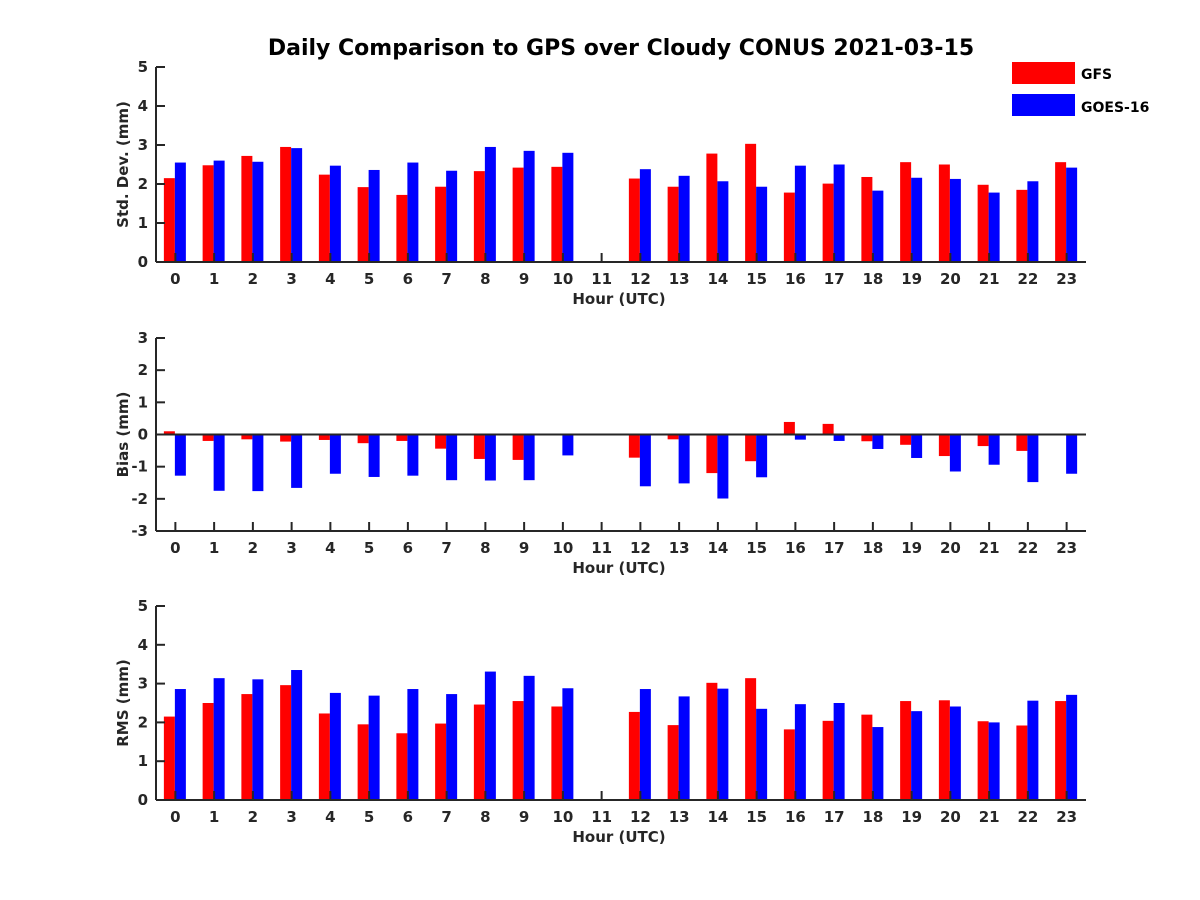 The height and width of the screenshot is (900, 1200). I want to click on y-tick-label: 2, so click(143, 722).